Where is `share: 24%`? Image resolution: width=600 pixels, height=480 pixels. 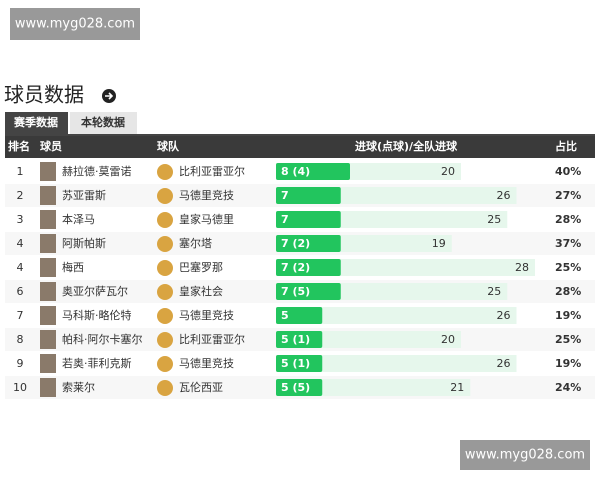 share: 24% is located at coordinates (568, 387).